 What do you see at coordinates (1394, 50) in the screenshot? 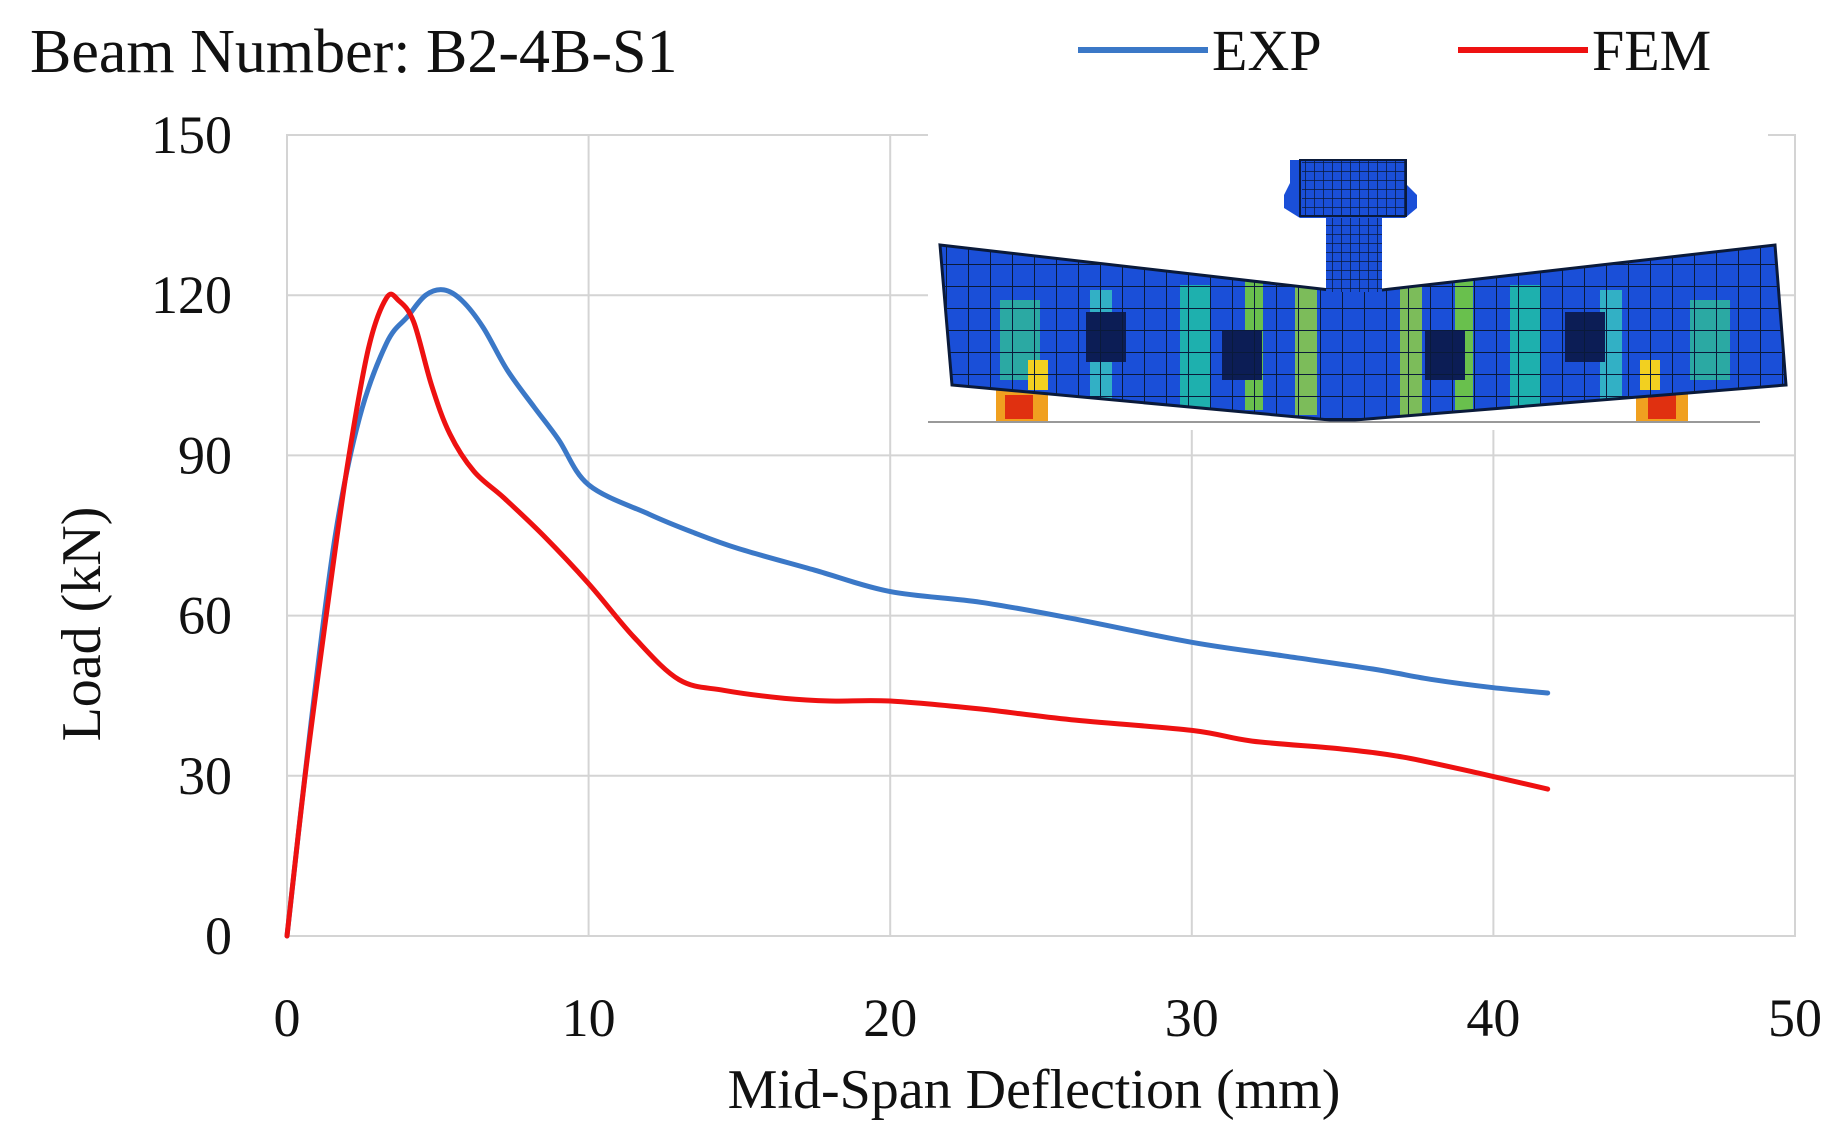
I see `legend: EXP FEM` at bounding box center [1394, 50].